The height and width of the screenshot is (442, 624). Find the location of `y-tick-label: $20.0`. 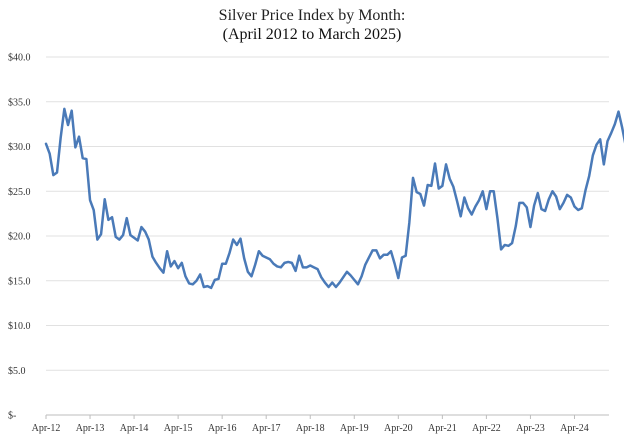

y-tick-label: $20.0 is located at coordinates (19, 237).